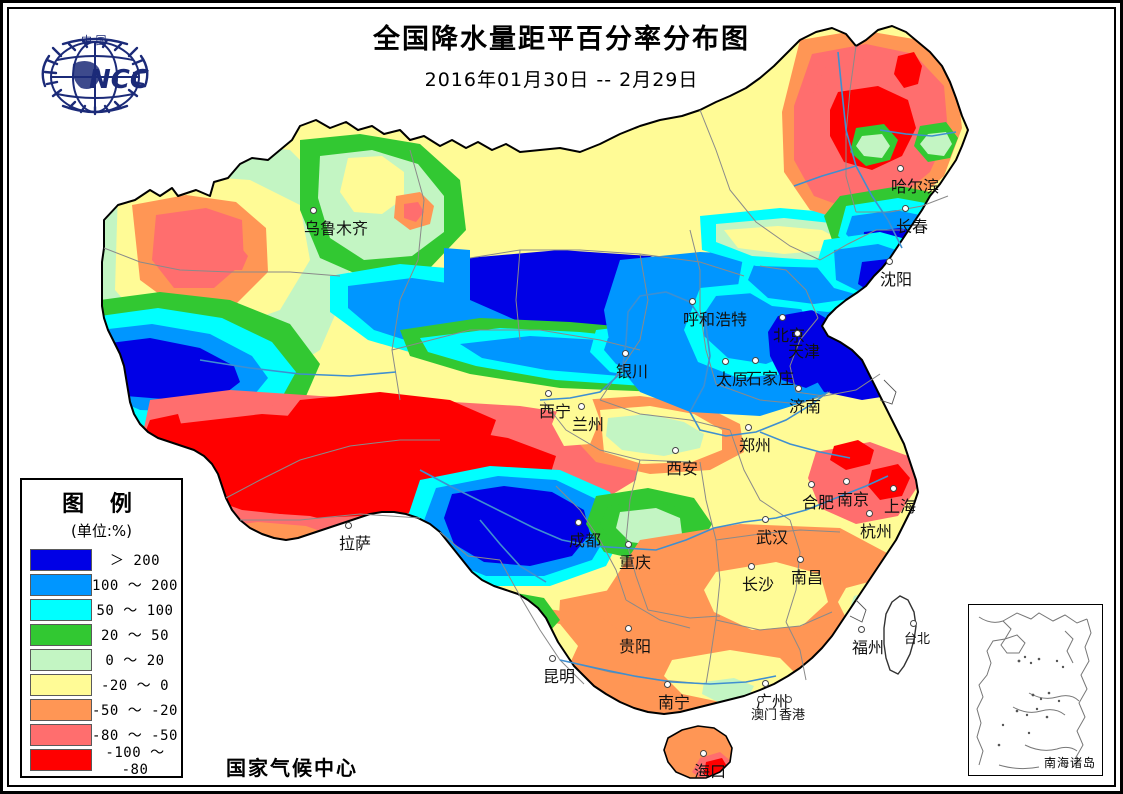 This screenshot has width=1123, height=794. I want to click on legend-row: 100 ～ 200, so click(101, 585).